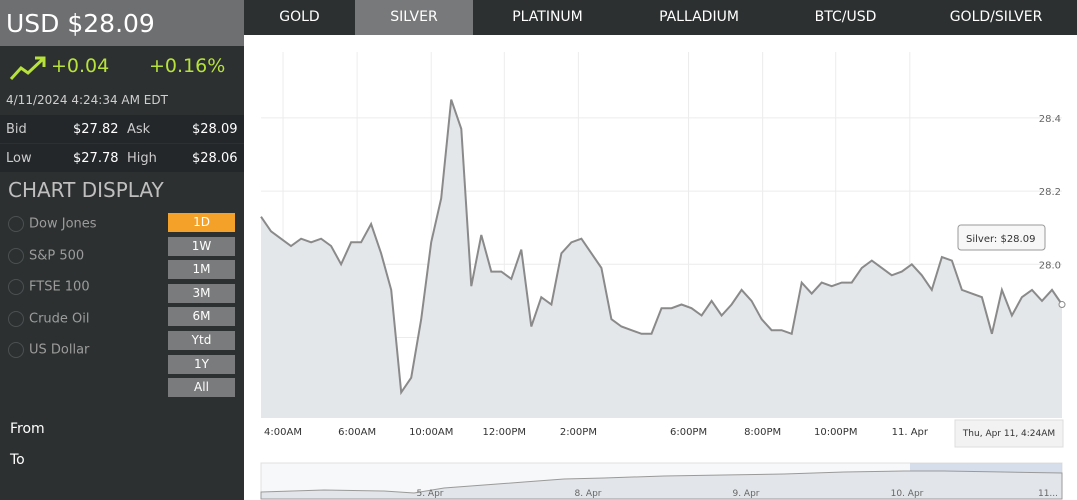 This screenshot has width=1077, height=500. Describe the element at coordinates (122, 23) in the screenshot. I see `price: USD $28.09` at that location.